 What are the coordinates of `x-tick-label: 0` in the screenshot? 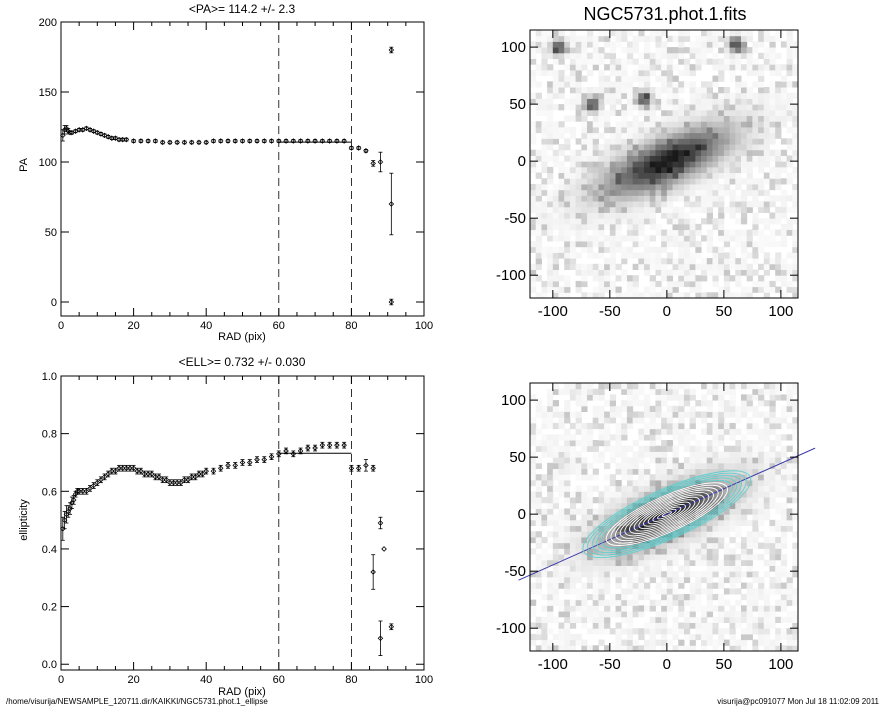 It's located at (667, 664).